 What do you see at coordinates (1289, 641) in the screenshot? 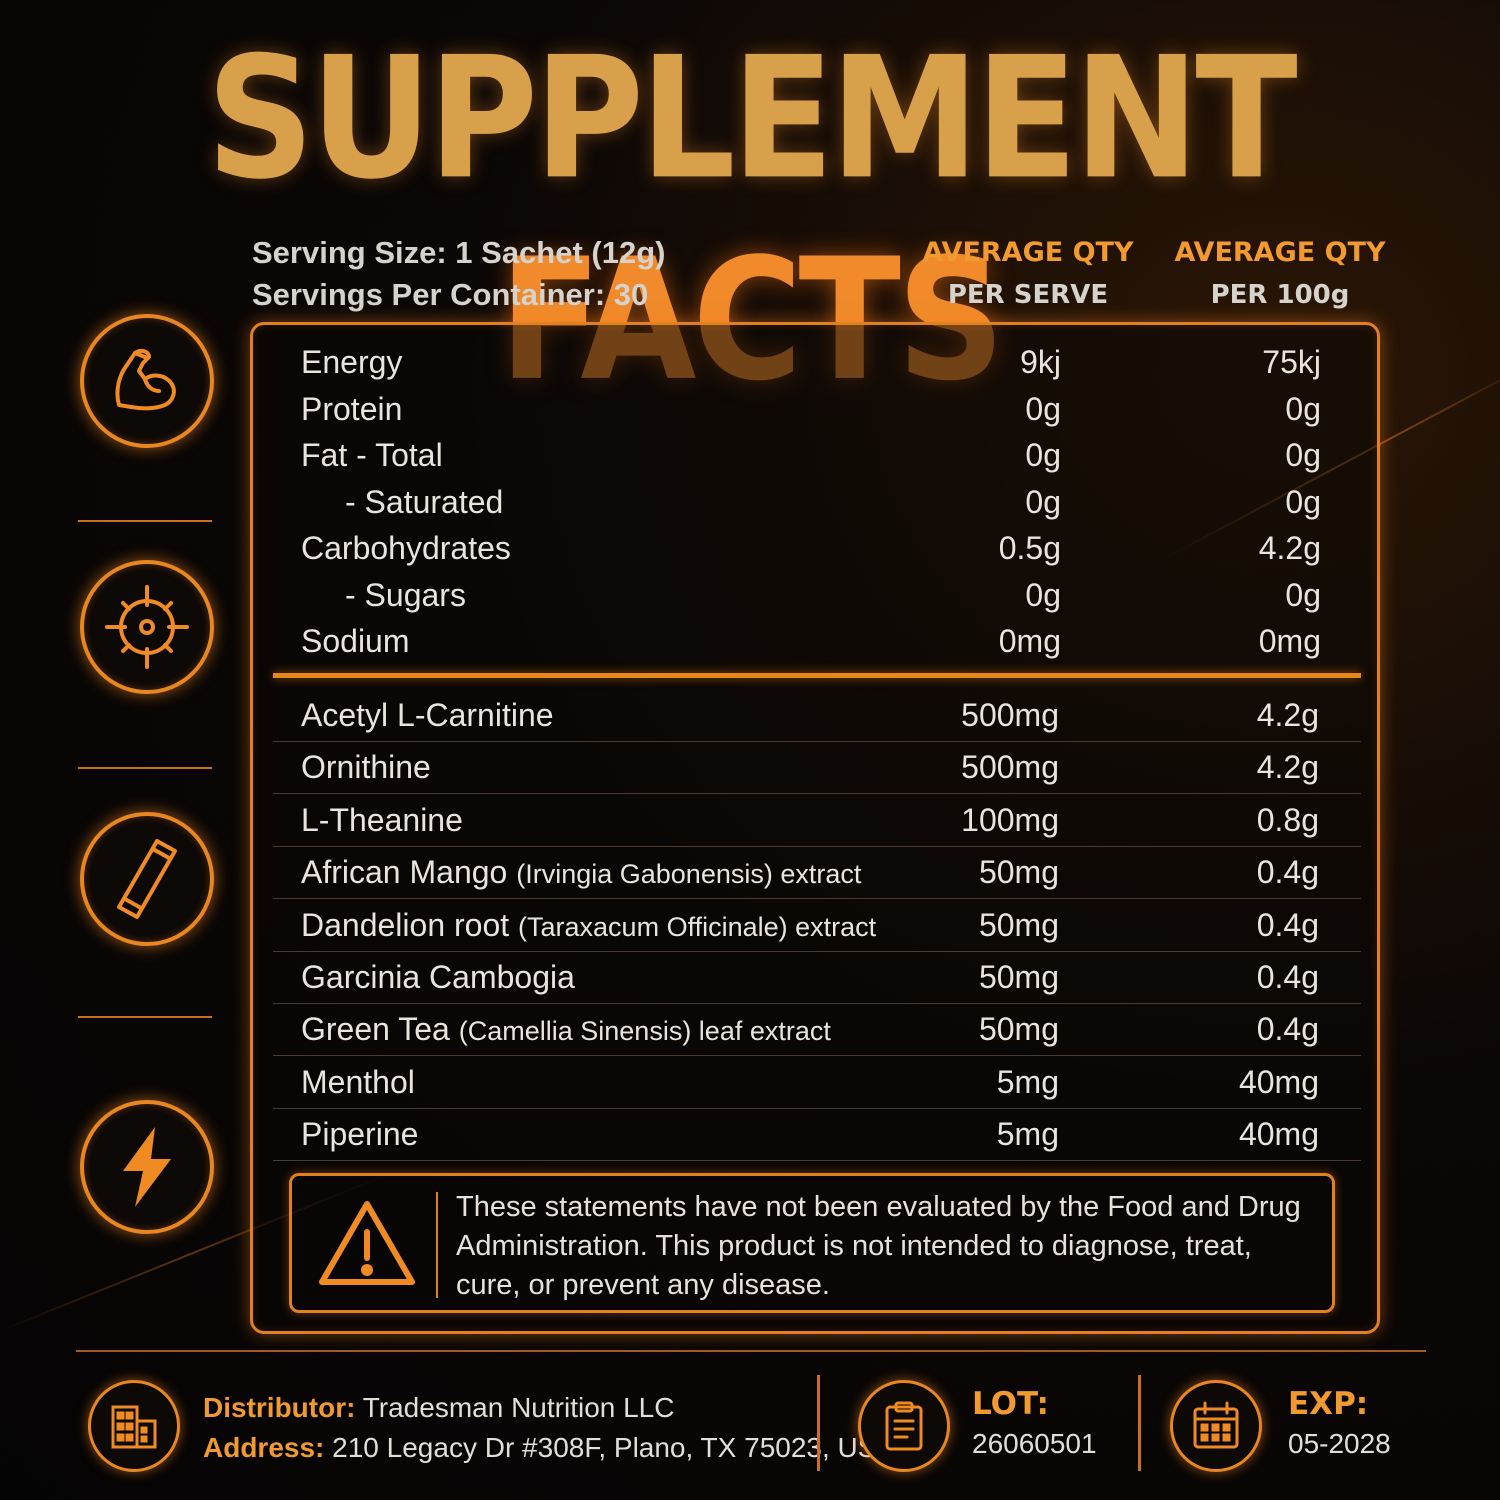
I see `nutrient-per-100g: 0mg` at bounding box center [1289, 641].